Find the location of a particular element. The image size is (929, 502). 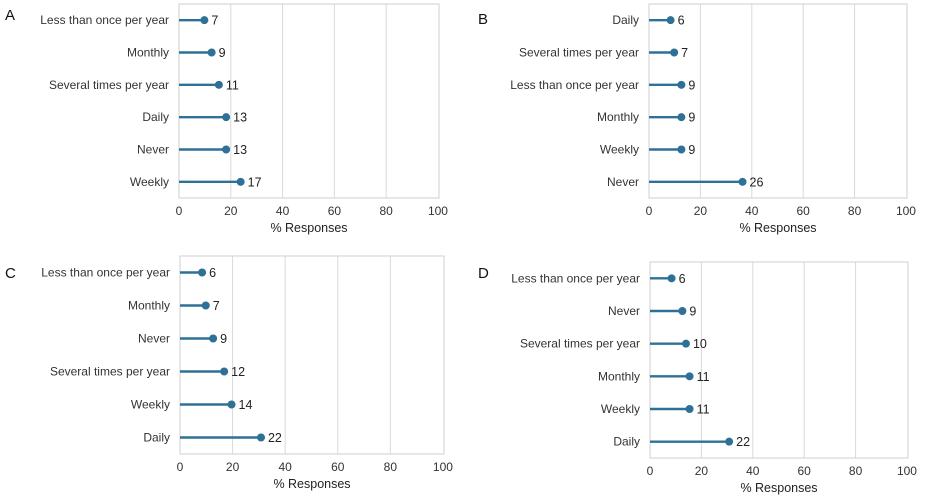

panel-label: A is located at coordinates (10, 15).